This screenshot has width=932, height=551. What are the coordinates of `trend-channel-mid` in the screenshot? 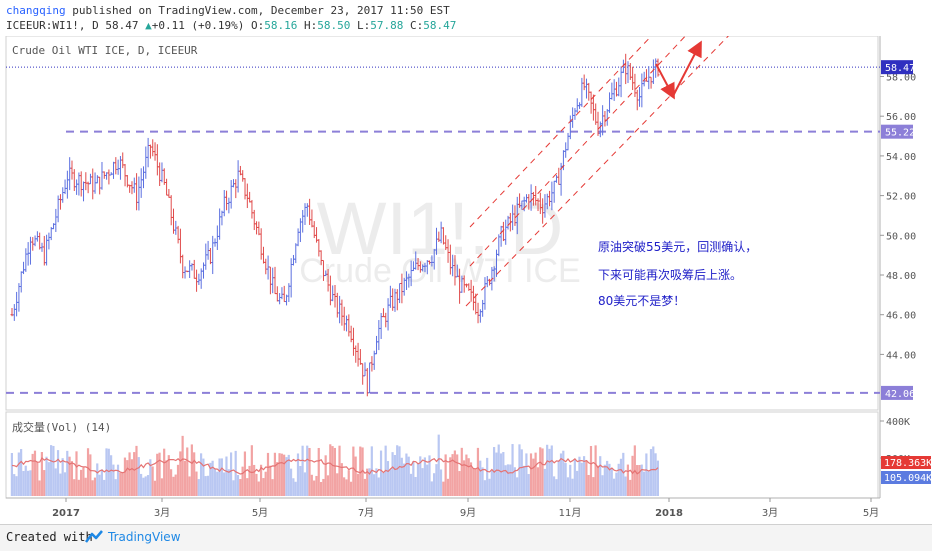 It's located at (579, 151).